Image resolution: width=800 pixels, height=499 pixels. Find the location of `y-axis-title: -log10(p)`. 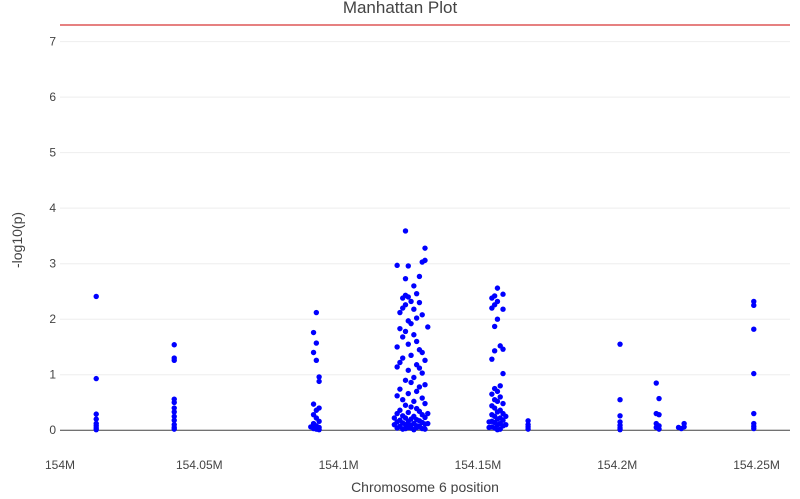

y-axis-title: -log10(p) is located at coordinates (17, 240).